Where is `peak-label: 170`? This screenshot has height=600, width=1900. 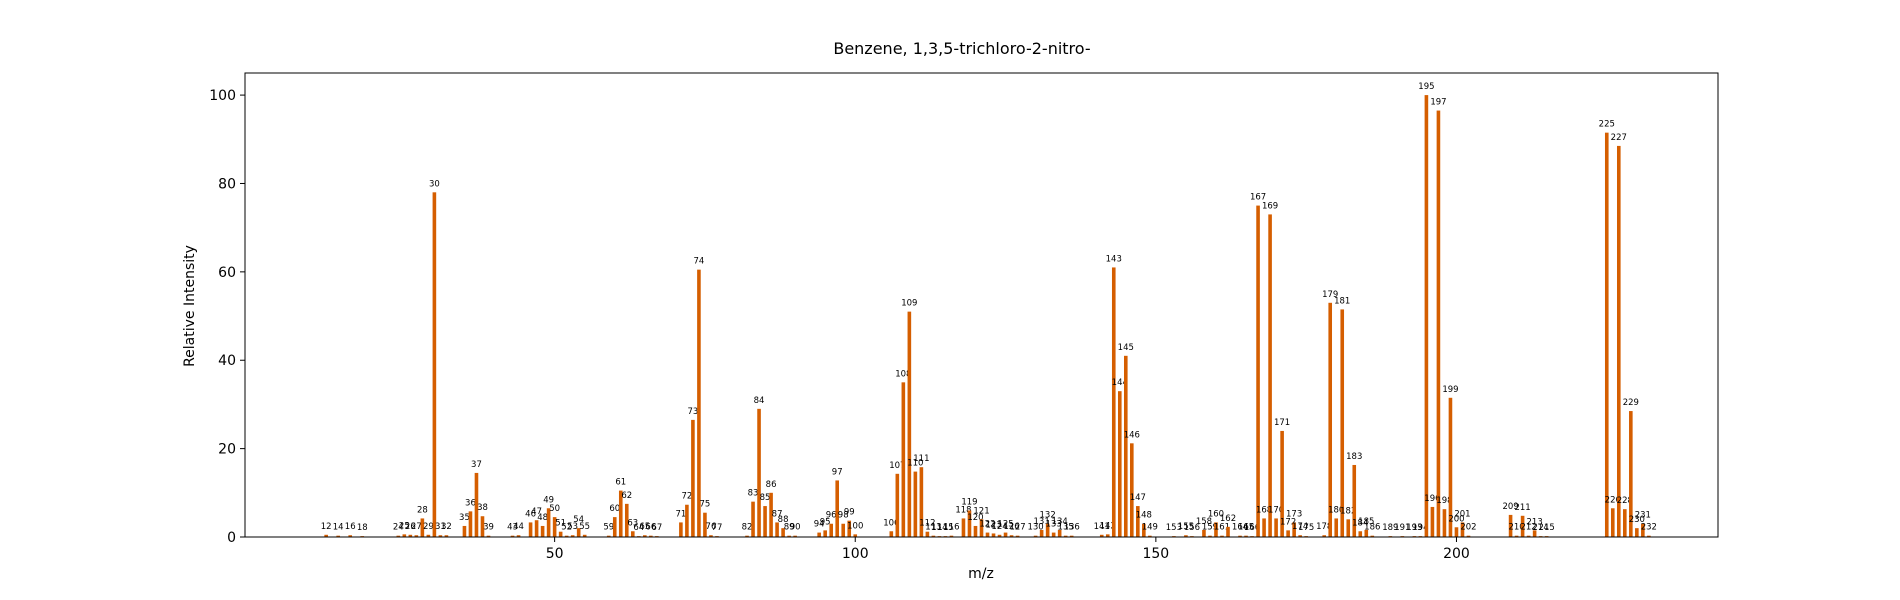
peak-label: 170 is located at coordinates (1276, 510).